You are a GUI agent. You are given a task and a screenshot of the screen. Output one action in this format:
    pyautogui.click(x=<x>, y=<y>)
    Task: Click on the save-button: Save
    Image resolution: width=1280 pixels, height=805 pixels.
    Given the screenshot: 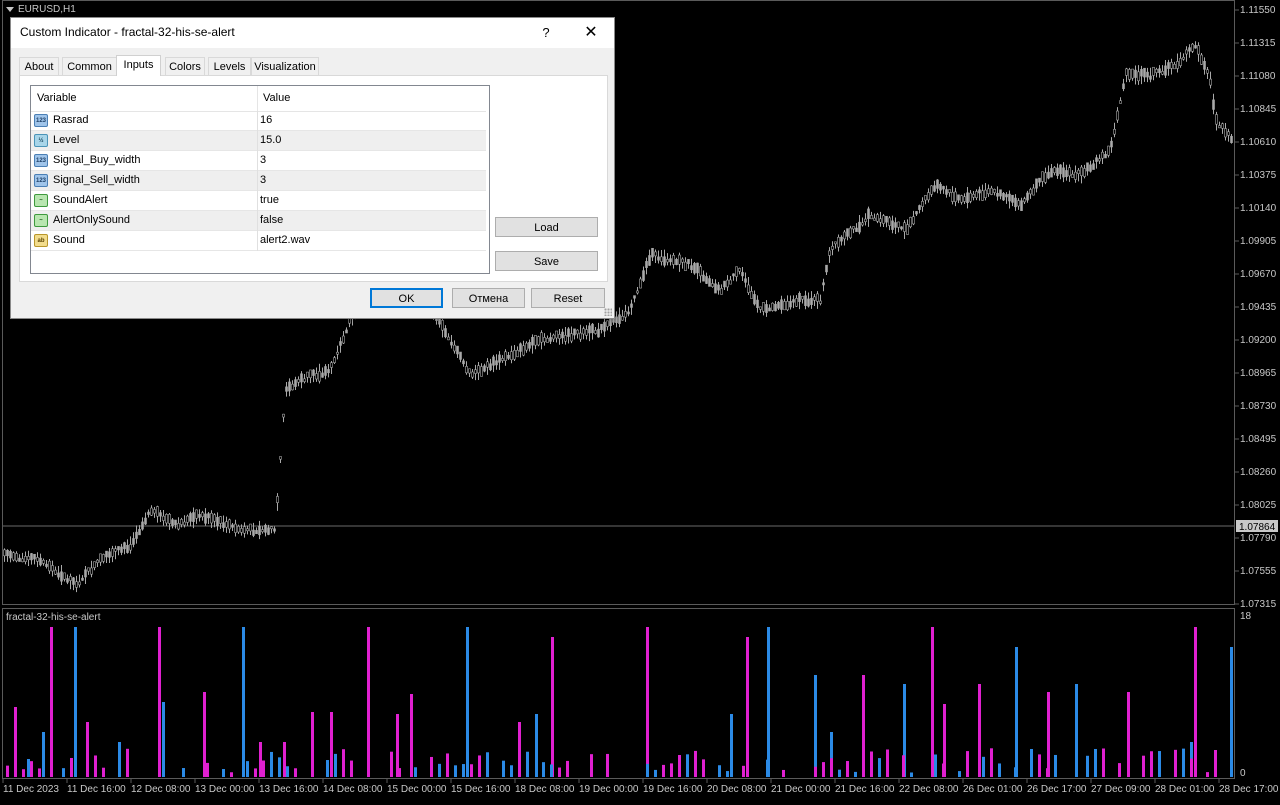 What is the action you would take?
    pyautogui.click(x=546, y=261)
    